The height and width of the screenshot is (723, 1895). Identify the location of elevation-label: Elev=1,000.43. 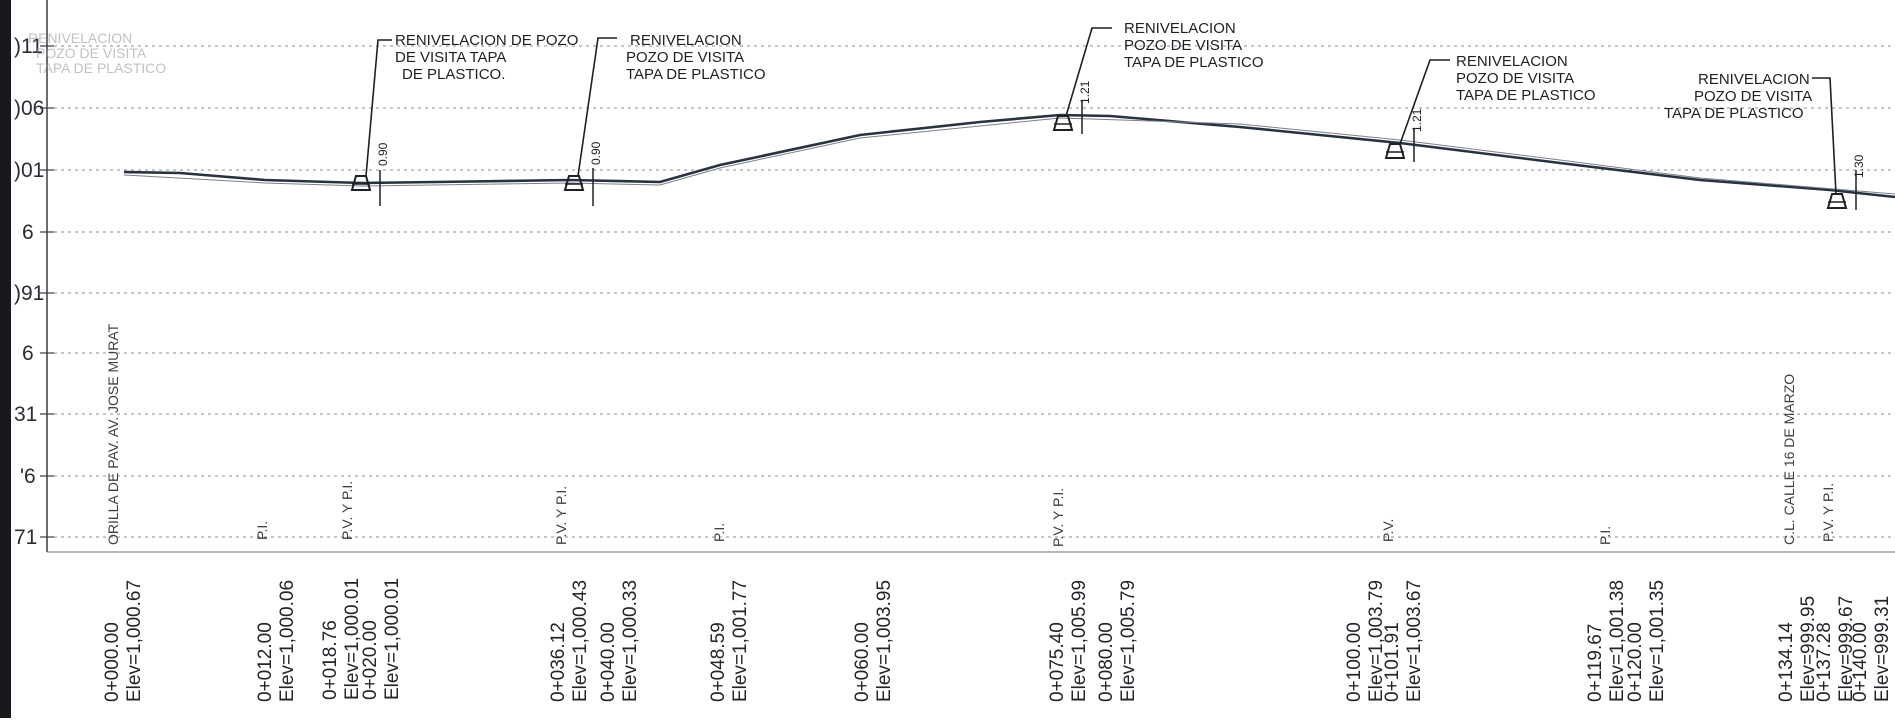
(580, 641).